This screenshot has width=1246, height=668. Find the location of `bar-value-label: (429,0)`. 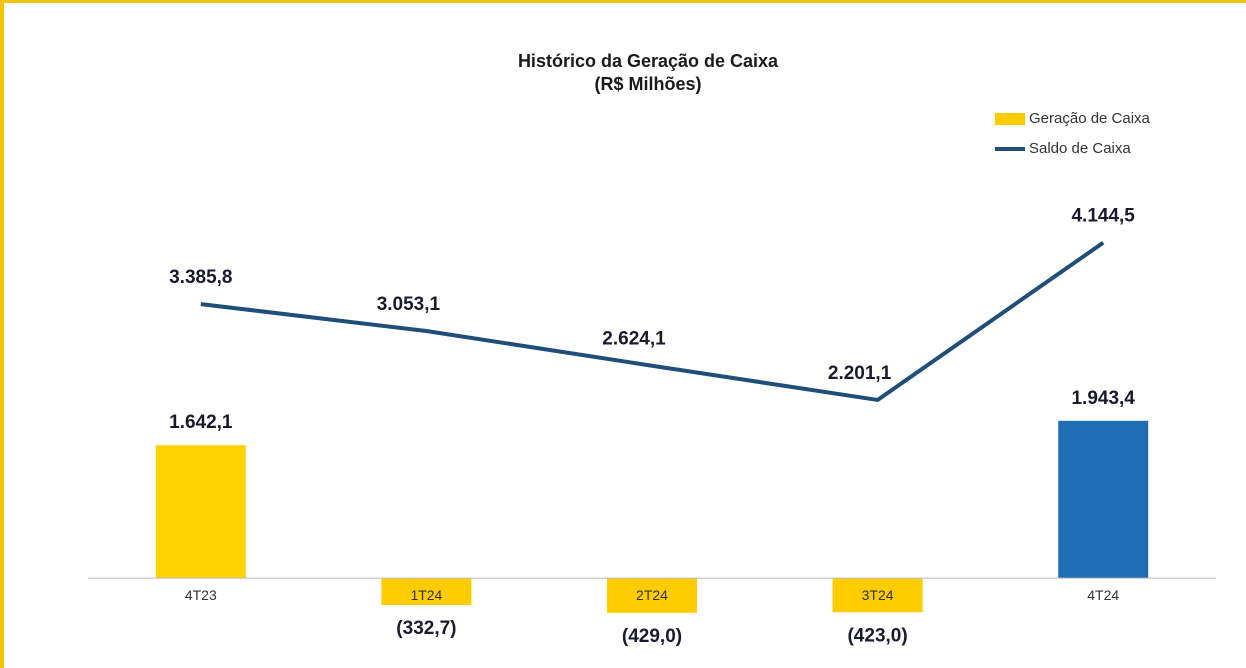

bar-value-label: (429,0) is located at coordinates (652, 636).